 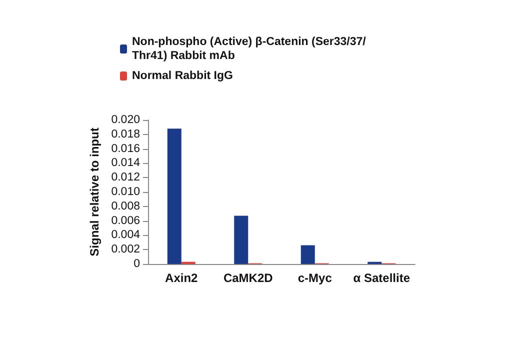 What do you see at coordinates (183, 76) in the screenshot?
I see `legend-label: Normal Rabbit IgG` at bounding box center [183, 76].